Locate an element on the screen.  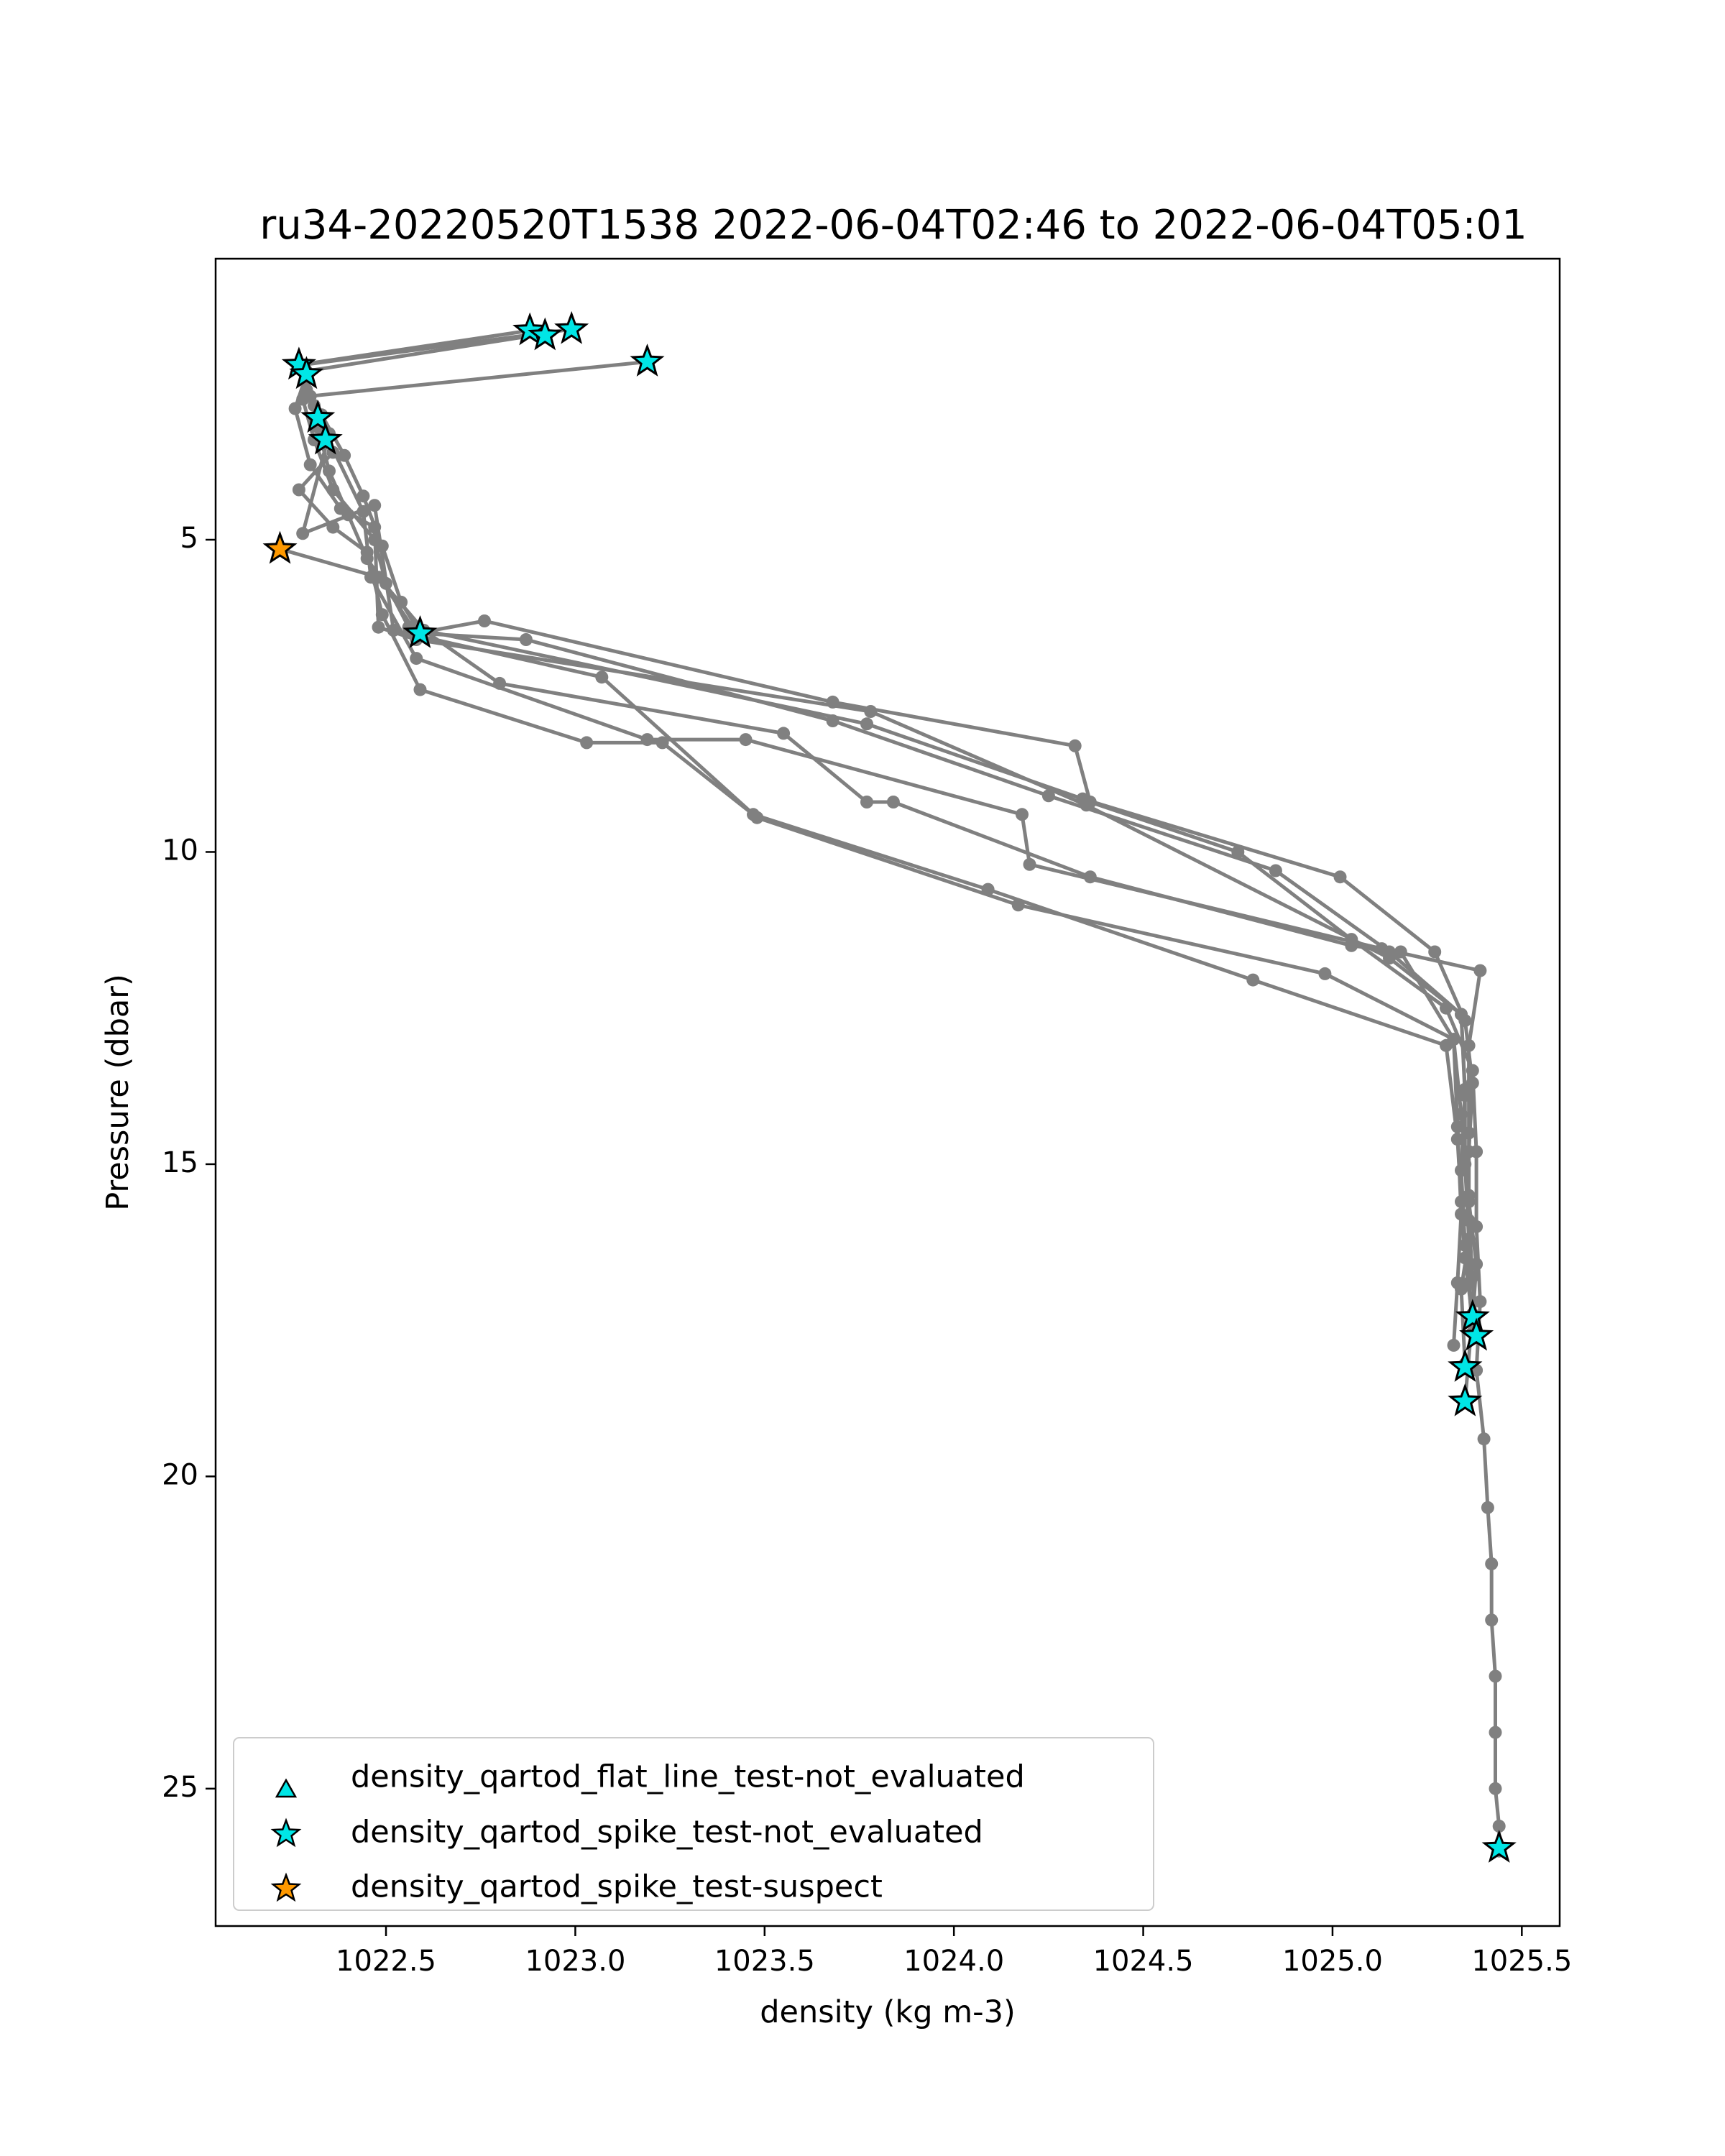
x-tick-label: 1024.0 is located at coordinates (953, 1961).